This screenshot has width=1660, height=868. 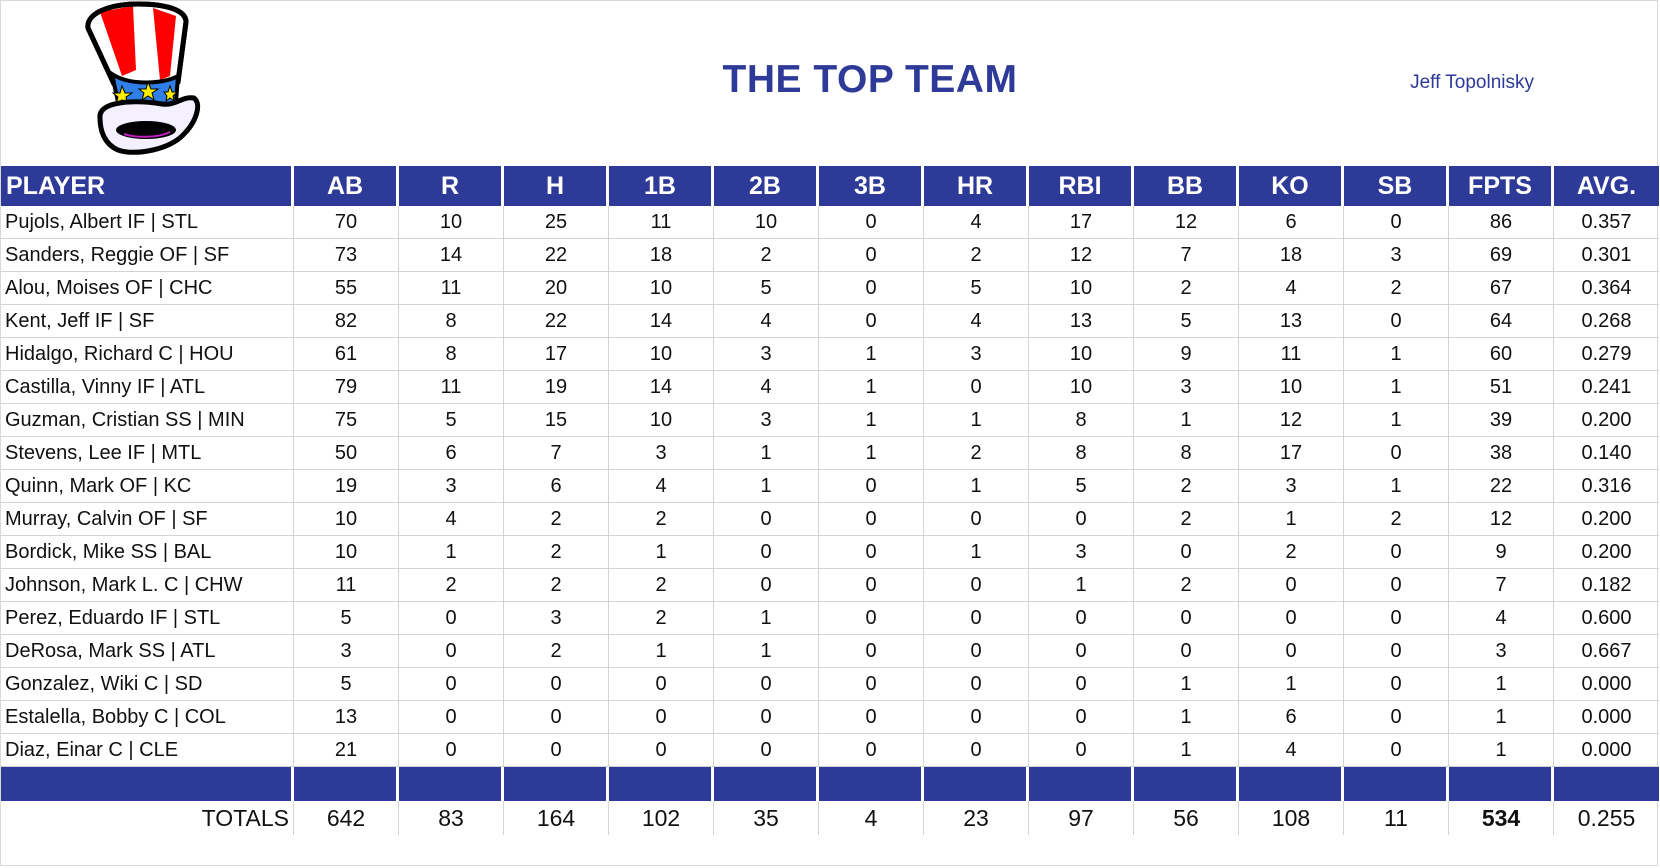 What do you see at coordinates (556, 618) in the screenshot?
I see `h-cell: 3` at bounding box center [556, 618].